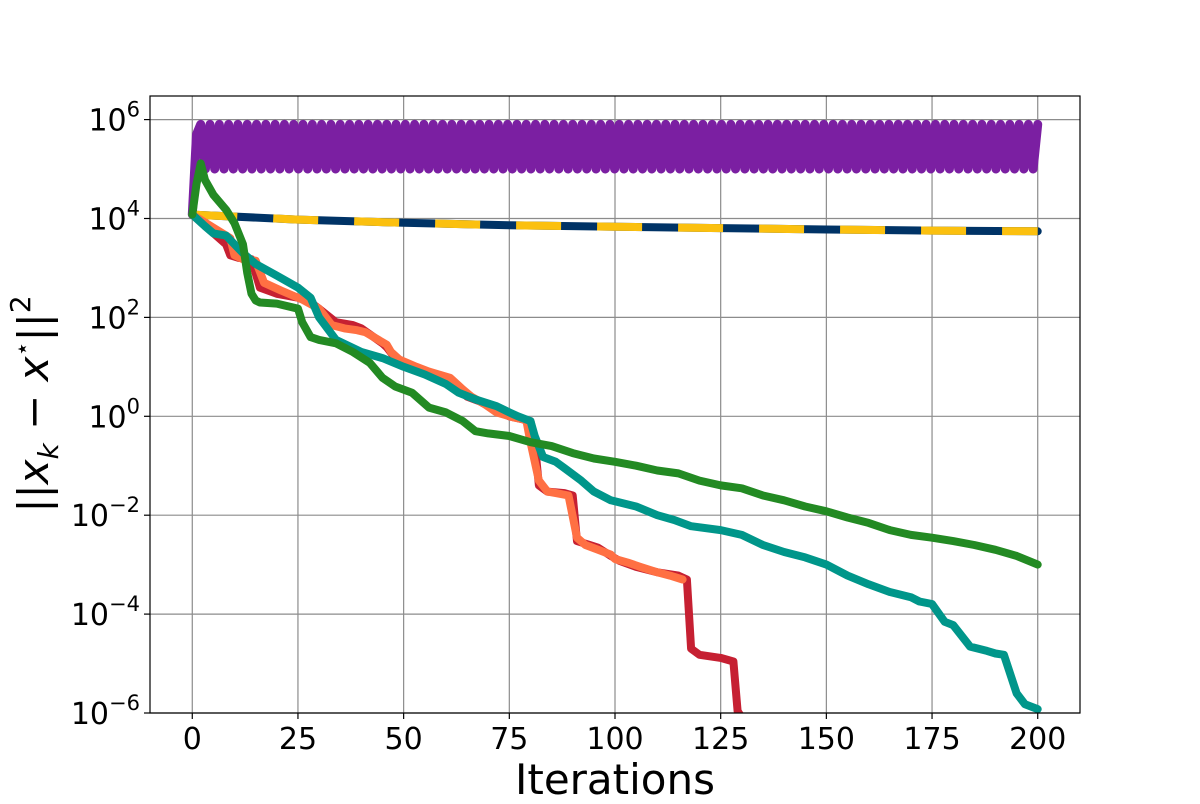 The image size is (1200, 804). Describe the element at coordinates (114, 414) in the screenshot. I see `y-tick-label: 10⁰` at that location.